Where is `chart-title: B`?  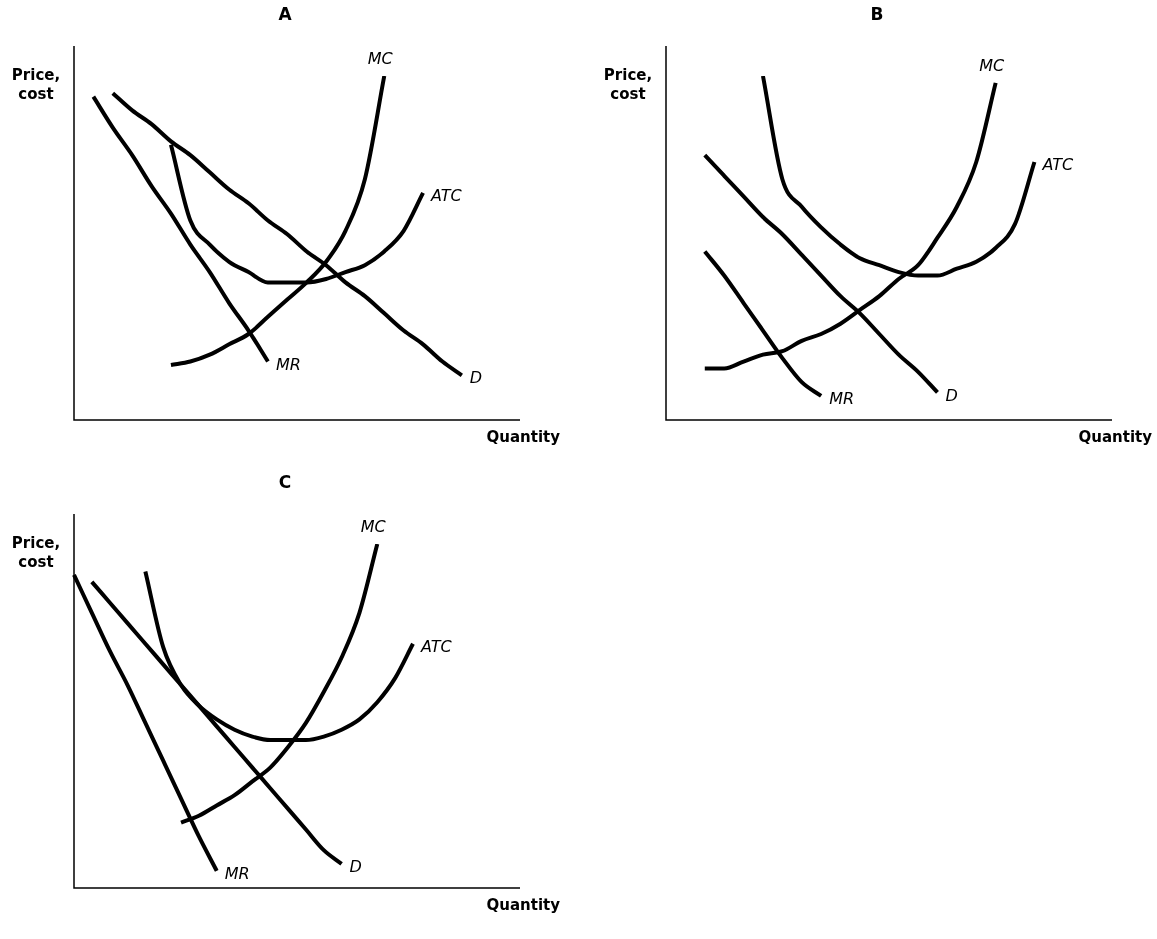
chart-title: B is located at coordinates (877, 14).